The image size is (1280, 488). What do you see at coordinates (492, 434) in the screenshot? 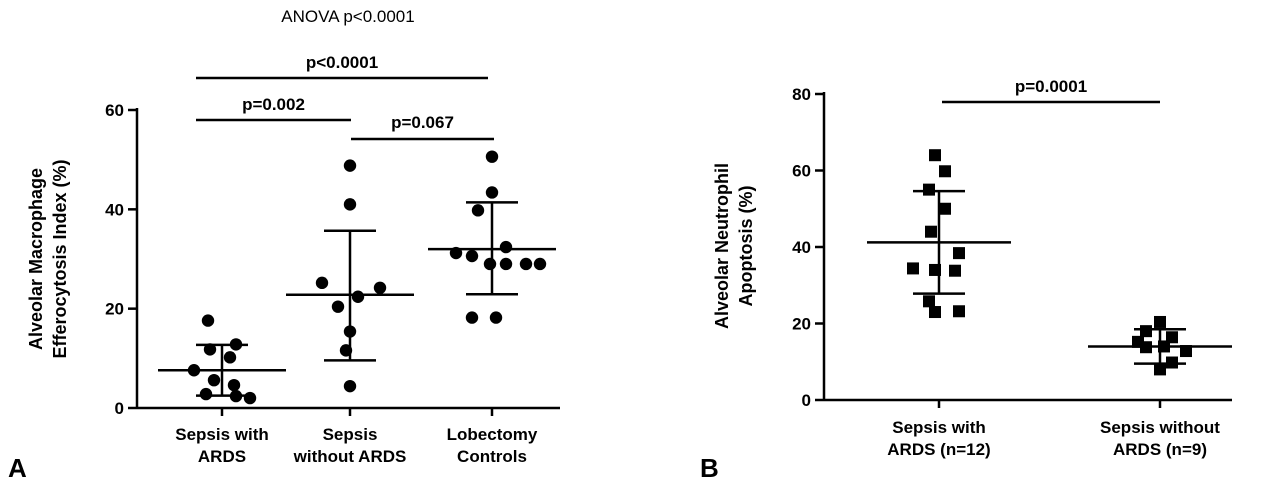
I see `x-tick-label: Lobectomy` at bounding box center [492, 434].